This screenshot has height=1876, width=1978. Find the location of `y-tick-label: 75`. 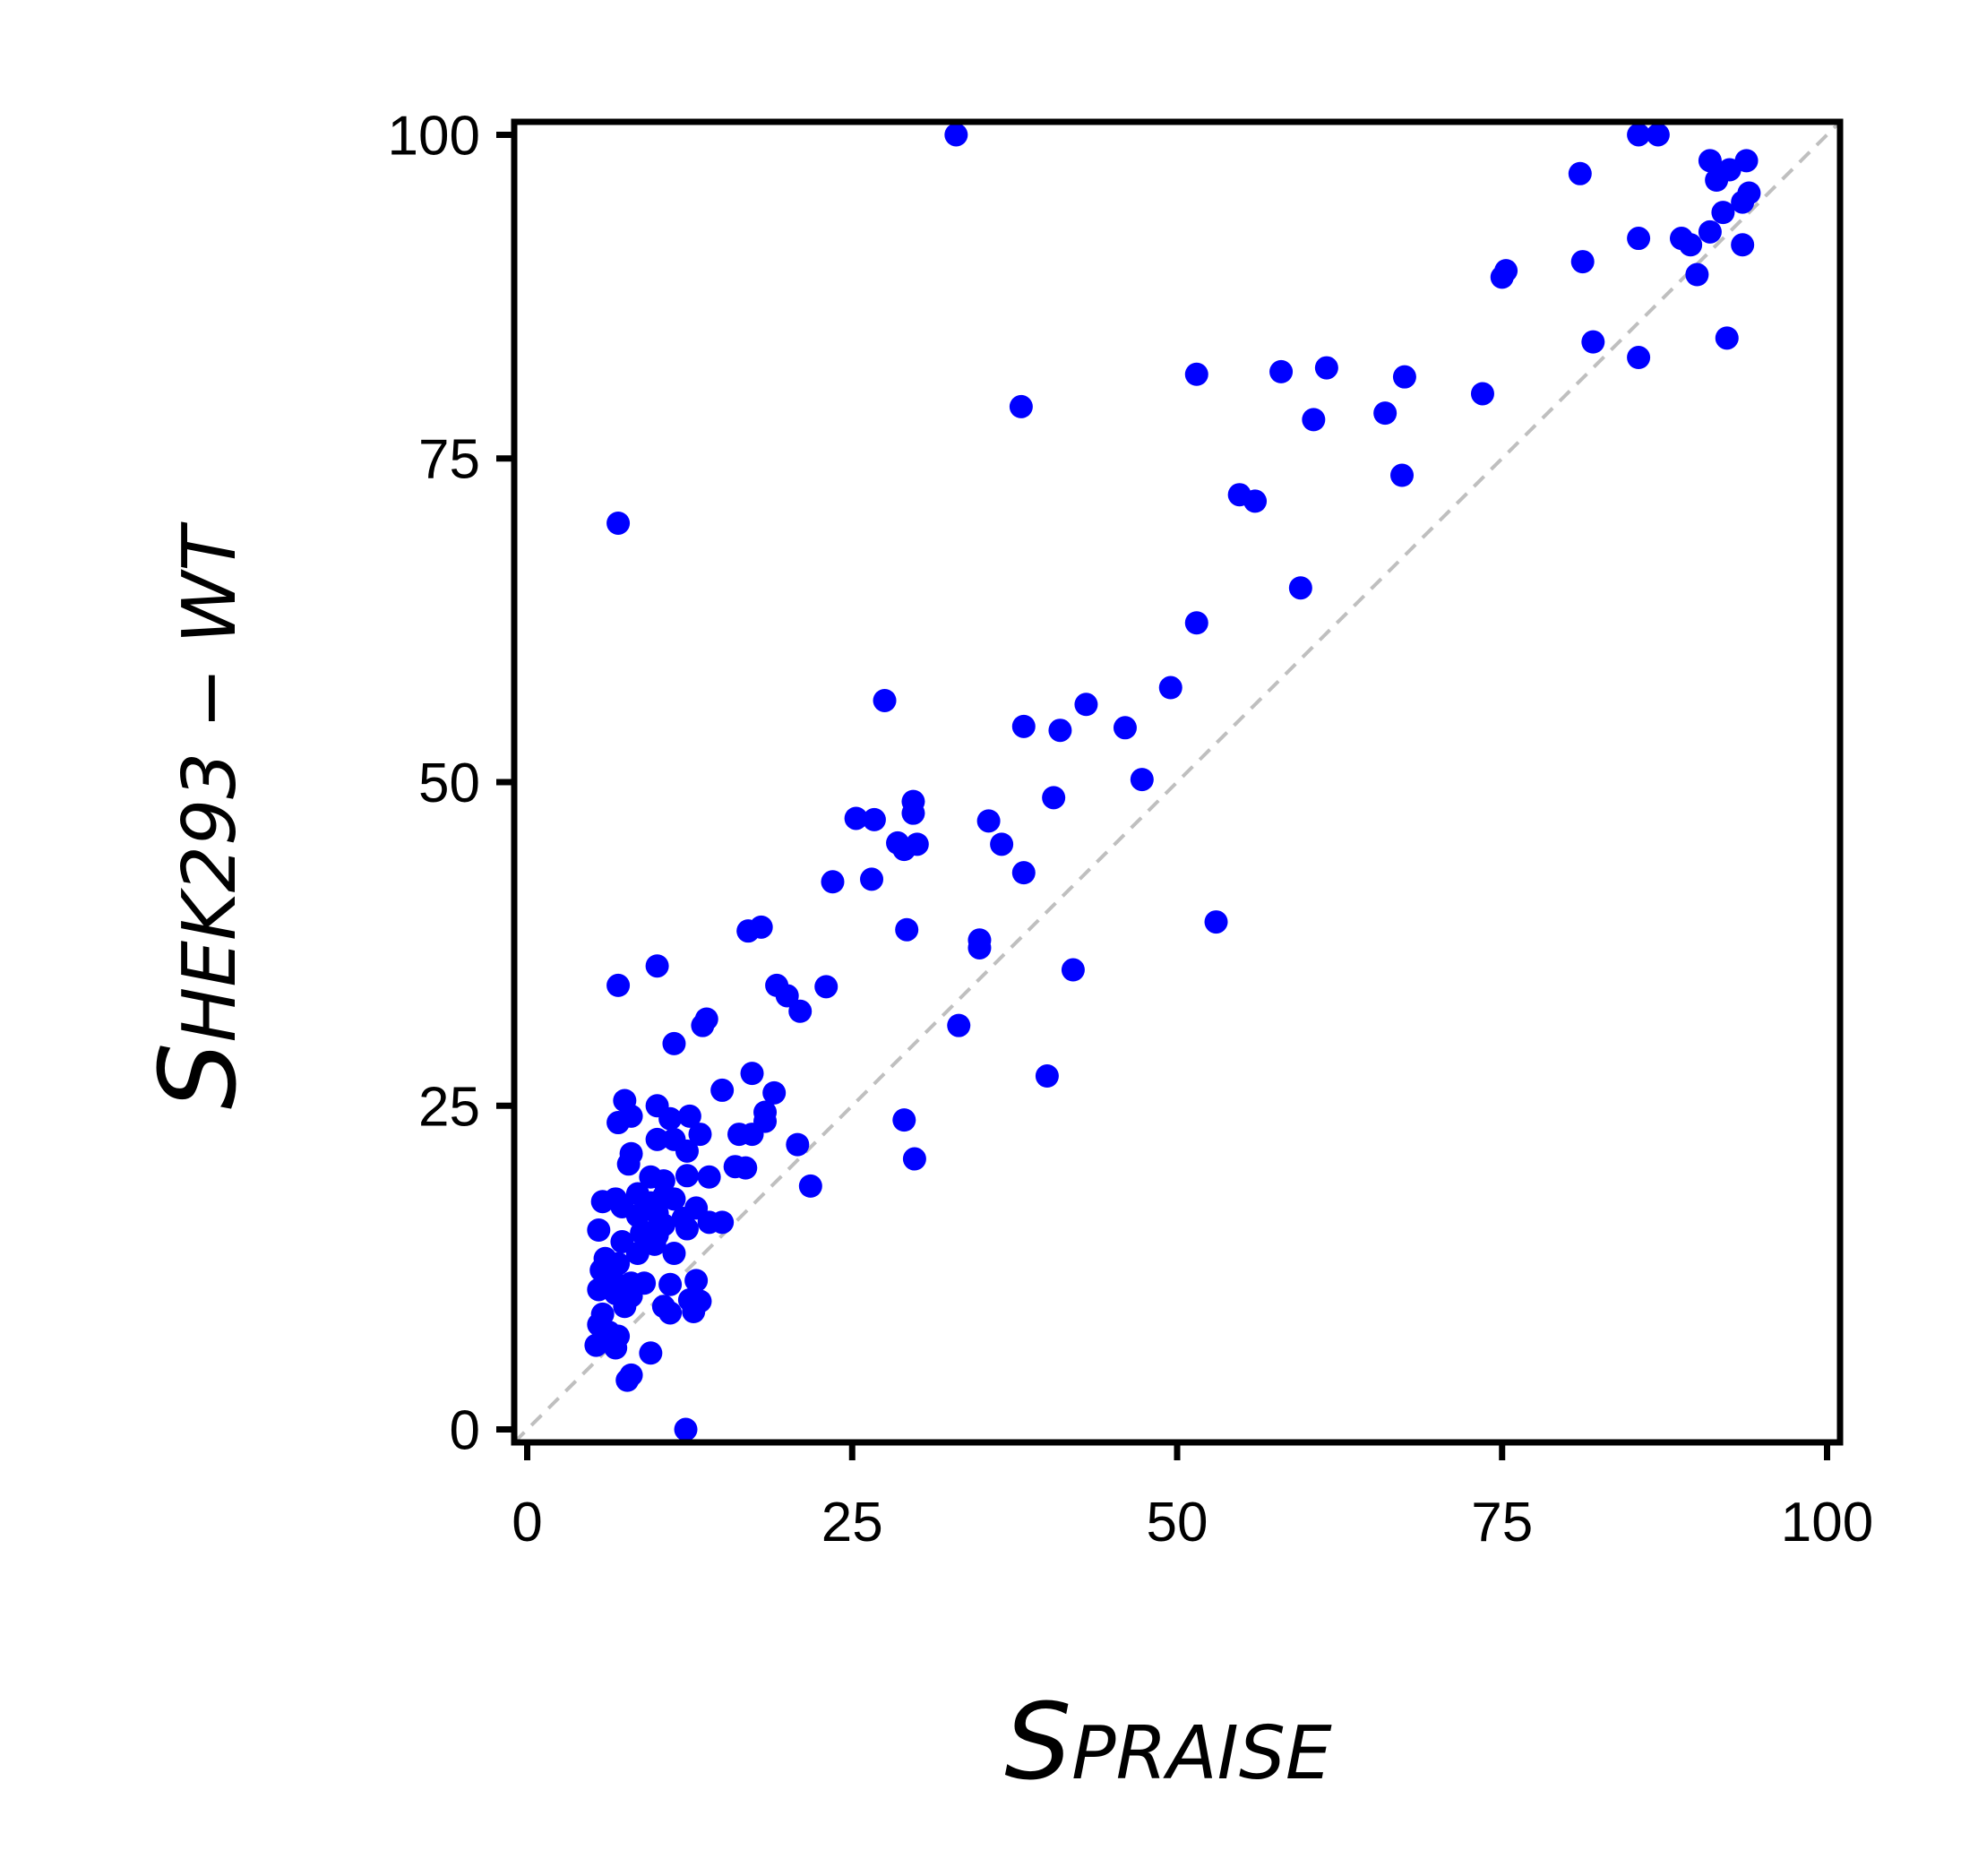

y-tick-label: 75 is located at coordinates (449, 460).